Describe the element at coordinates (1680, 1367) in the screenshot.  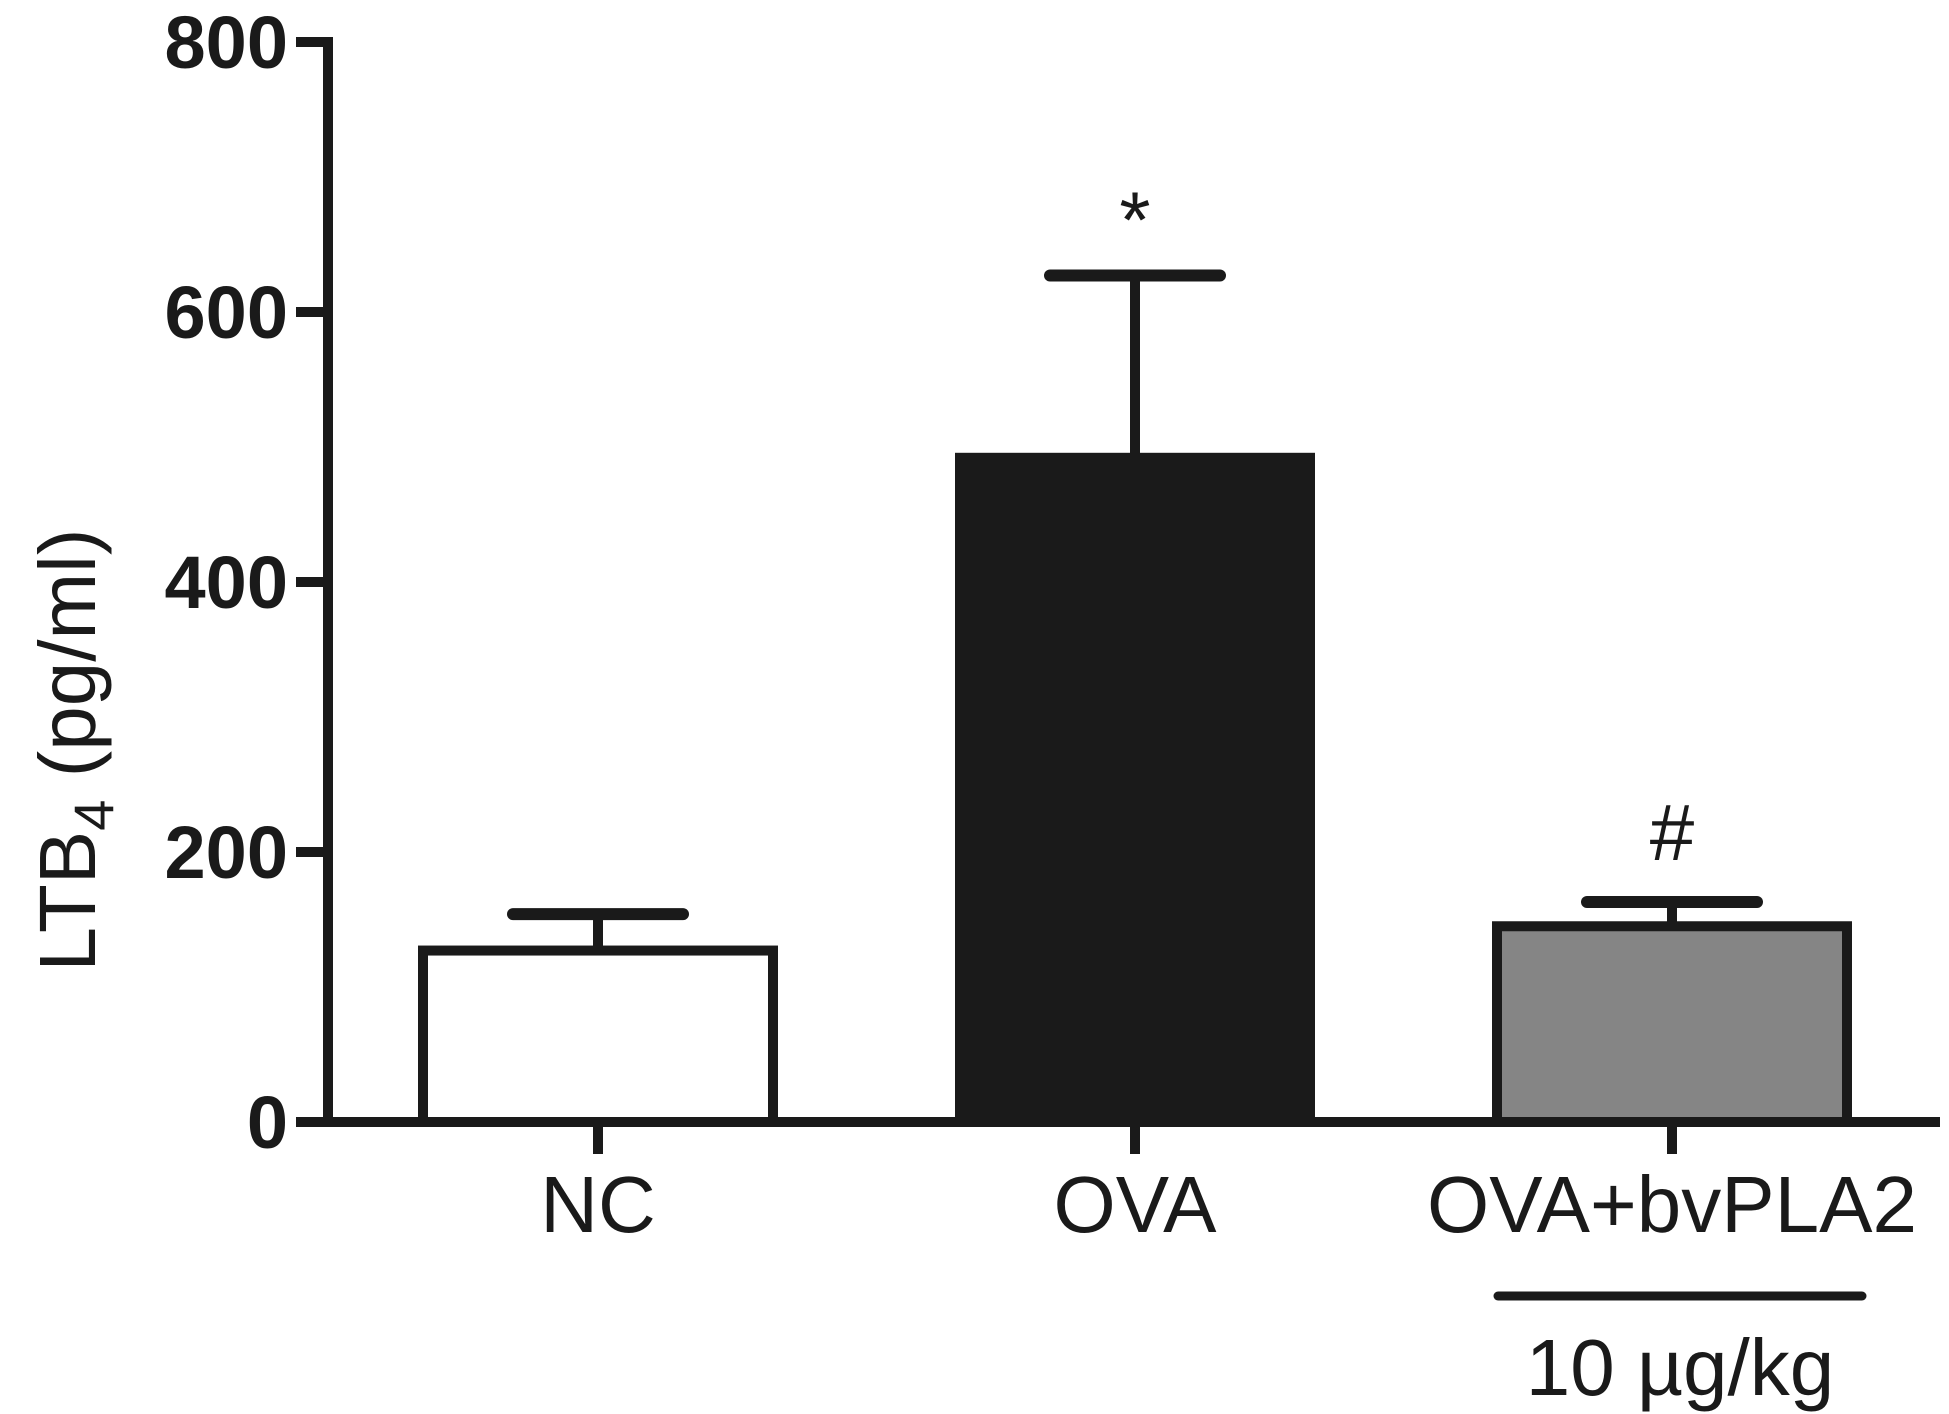
I see `dose-label: 10 µg/kg` at that location.